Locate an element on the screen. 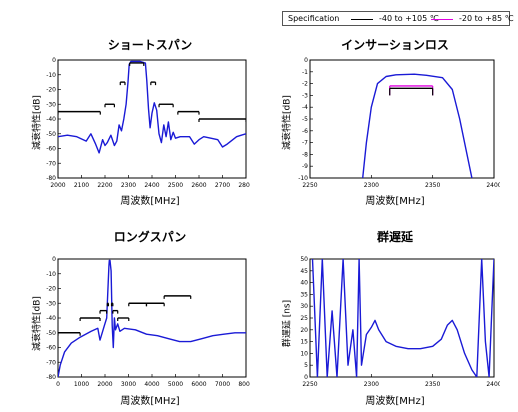  short-span-ytick-label: -50 is located at coordinates (51, 134).